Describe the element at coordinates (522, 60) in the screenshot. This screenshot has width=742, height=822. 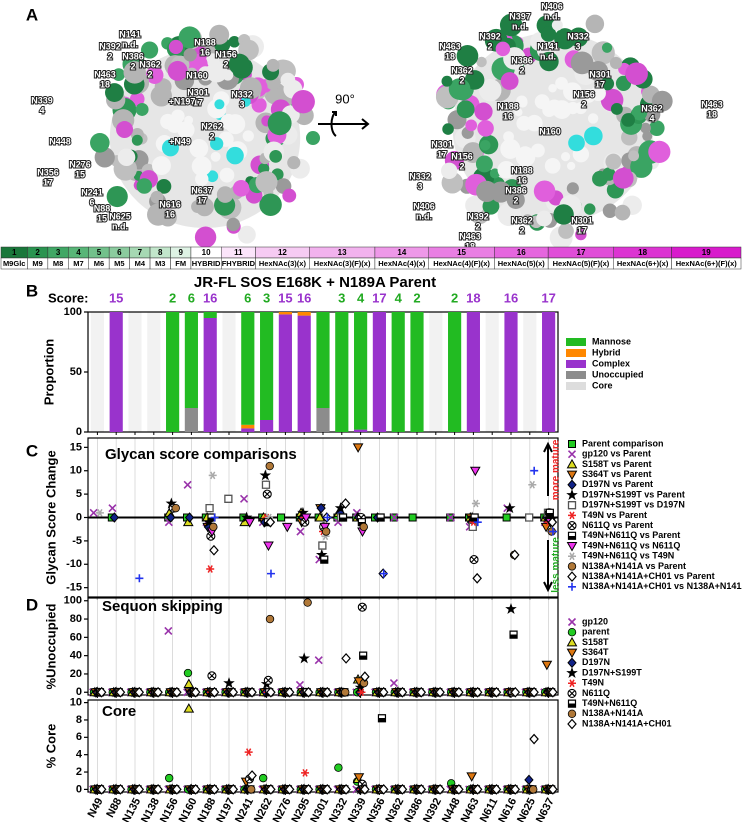
I see `site-label: N386` at that location.